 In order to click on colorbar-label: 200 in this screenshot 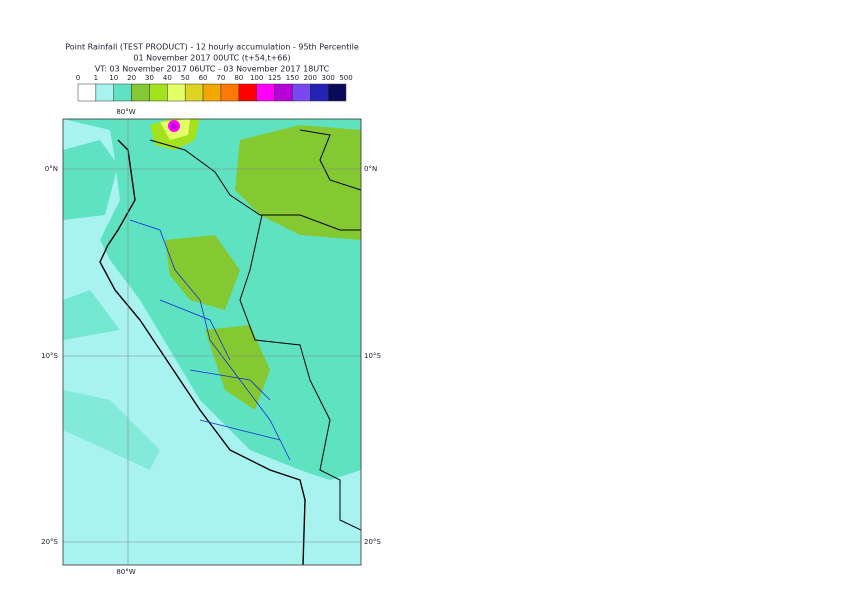, I will do `click(310, 78)`.